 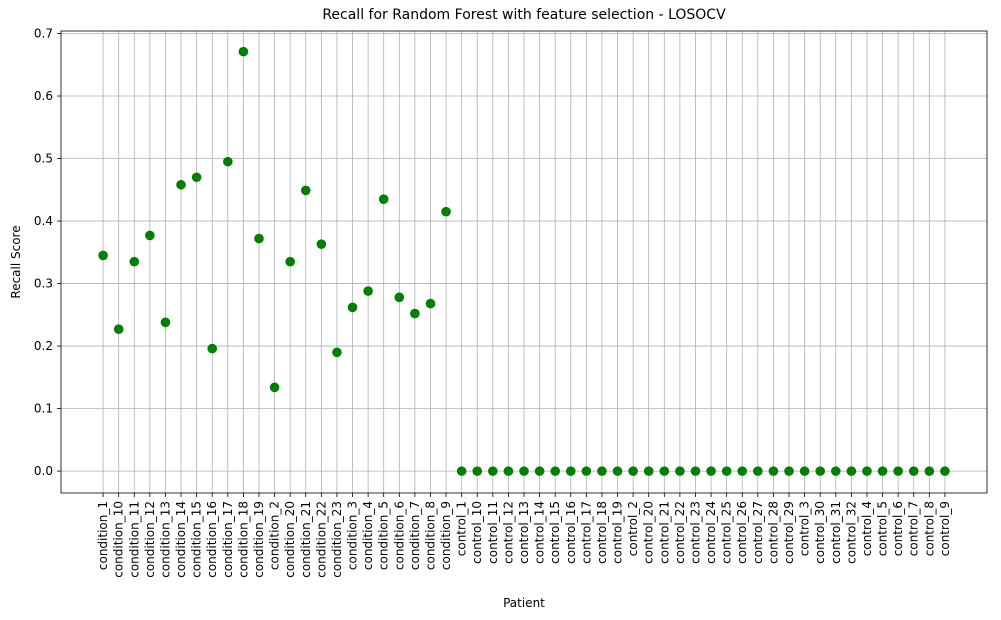 I want to click on y-tick-label: 0.4, so click(x=43, y=221).